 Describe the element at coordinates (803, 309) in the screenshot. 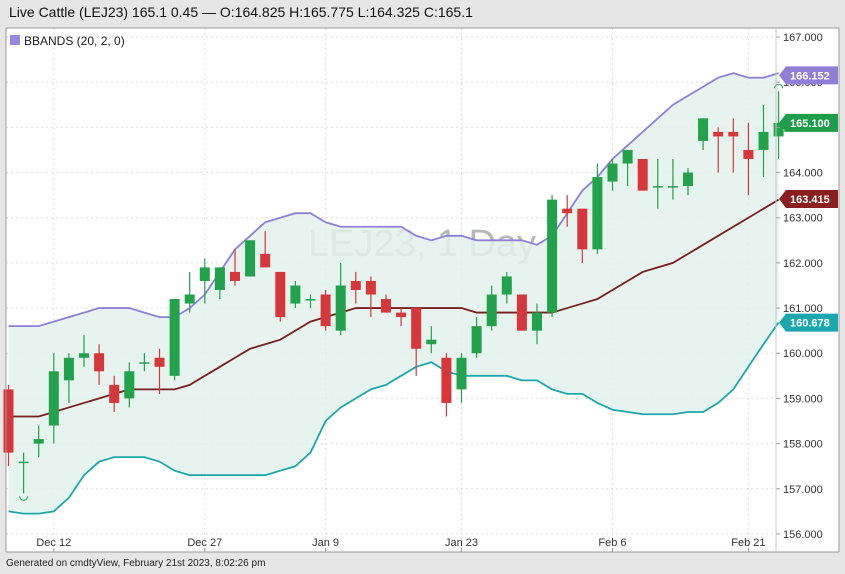

I see `y-tick-label: 161.000` at that location.